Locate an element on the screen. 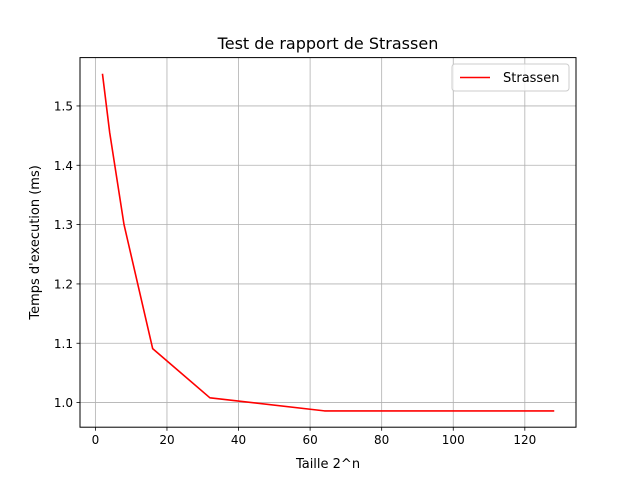  x-tick-label: 60 is located at coordinates (309, 440).